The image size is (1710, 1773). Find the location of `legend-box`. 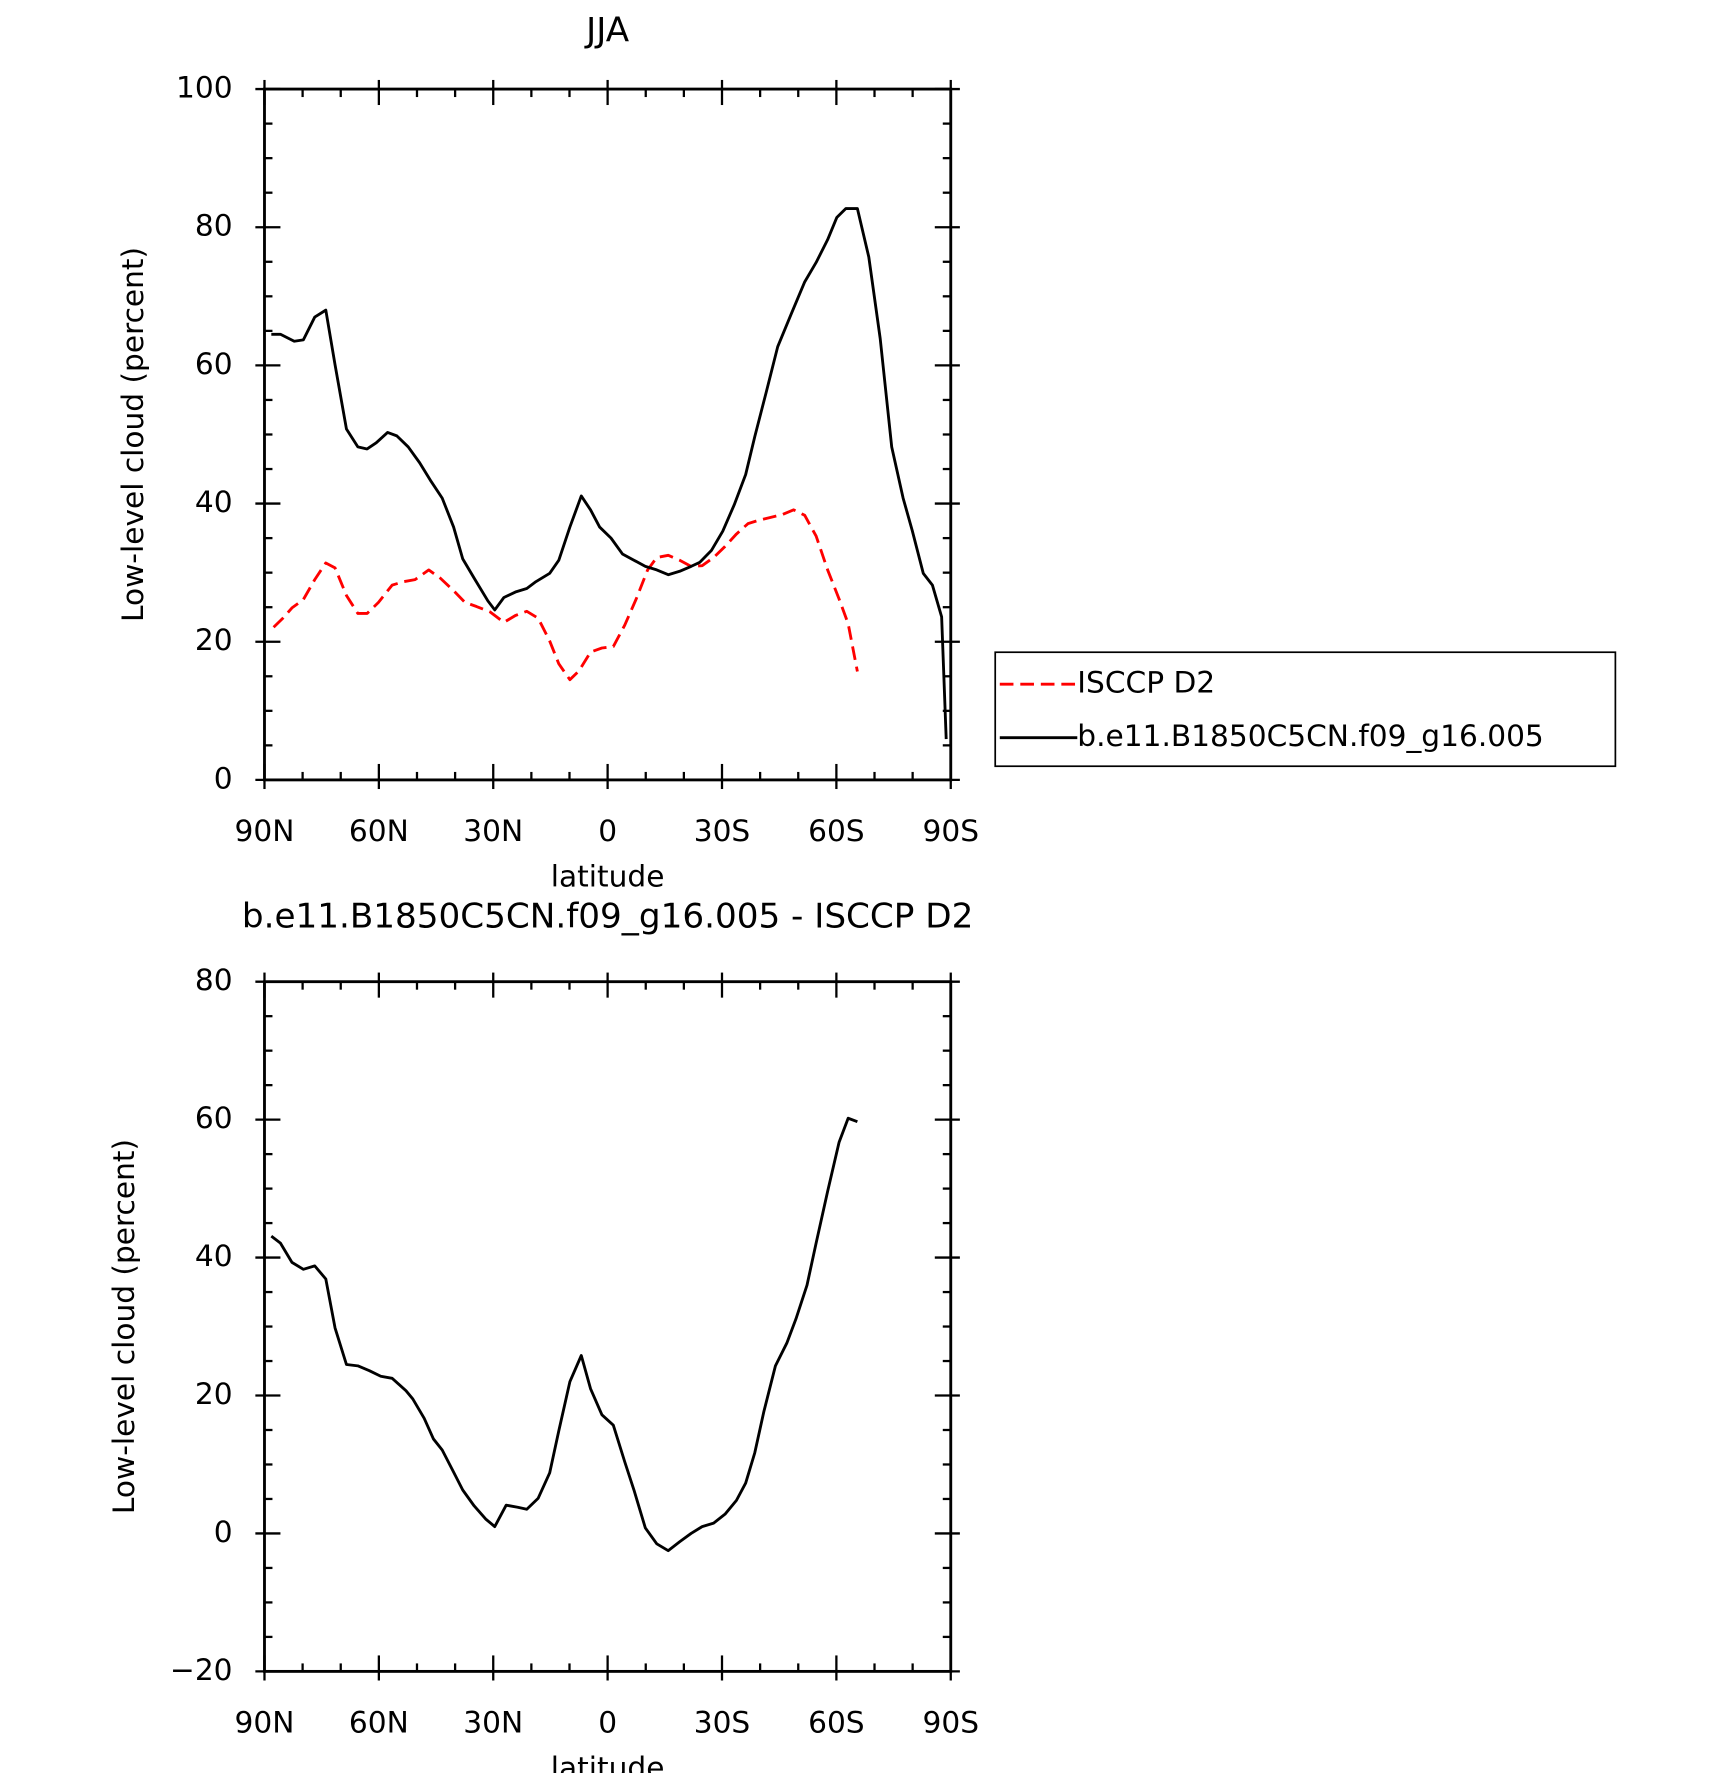

legend-box is located at coordinates (1305, 709).